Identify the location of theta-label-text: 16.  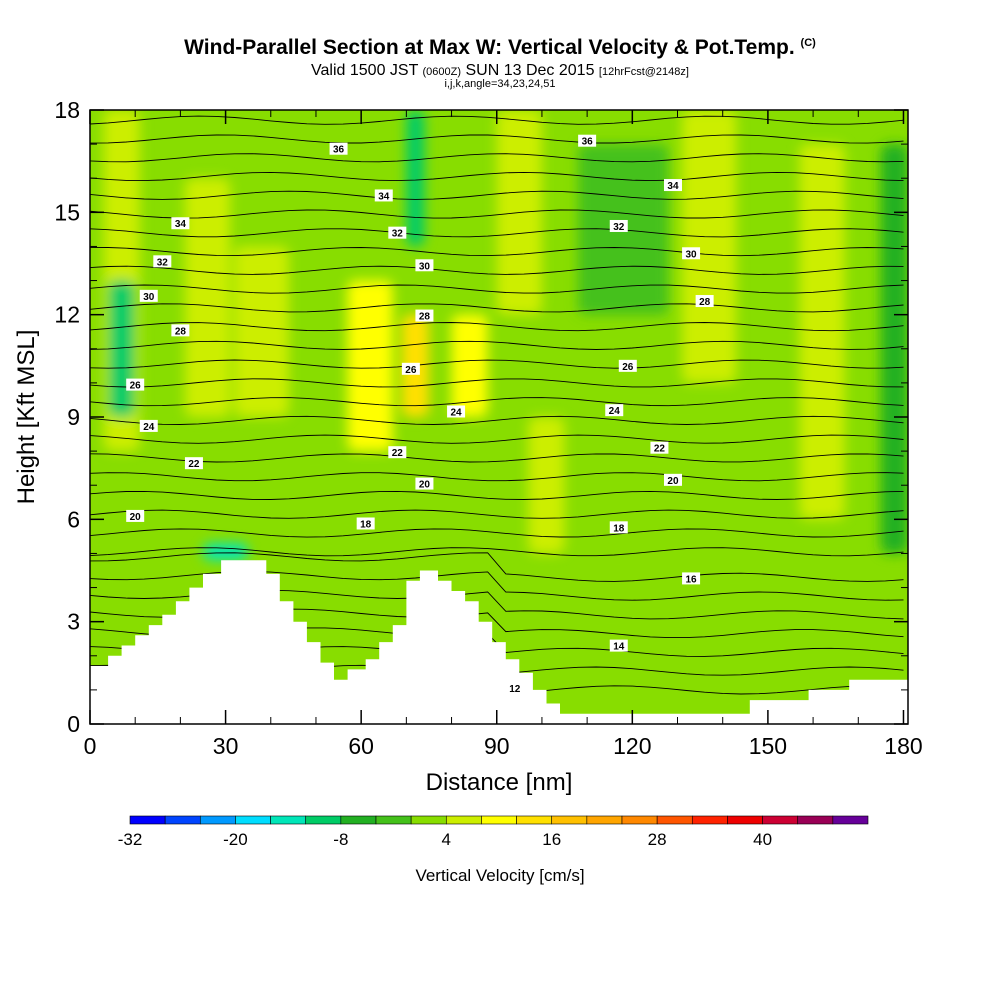
(692, 579).